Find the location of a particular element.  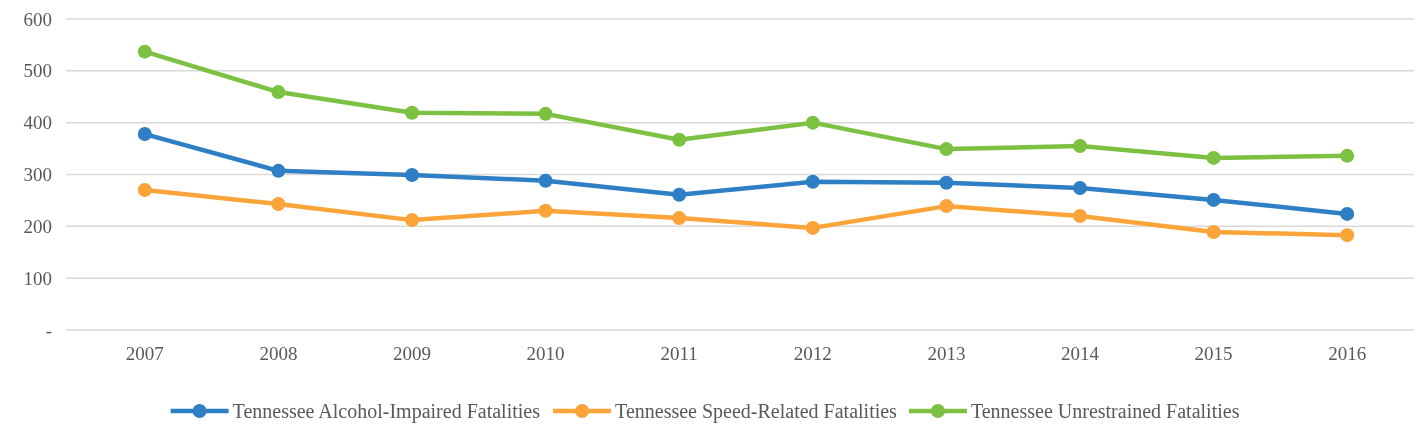

y-tick-label: - is located at coordinates (48, 330).